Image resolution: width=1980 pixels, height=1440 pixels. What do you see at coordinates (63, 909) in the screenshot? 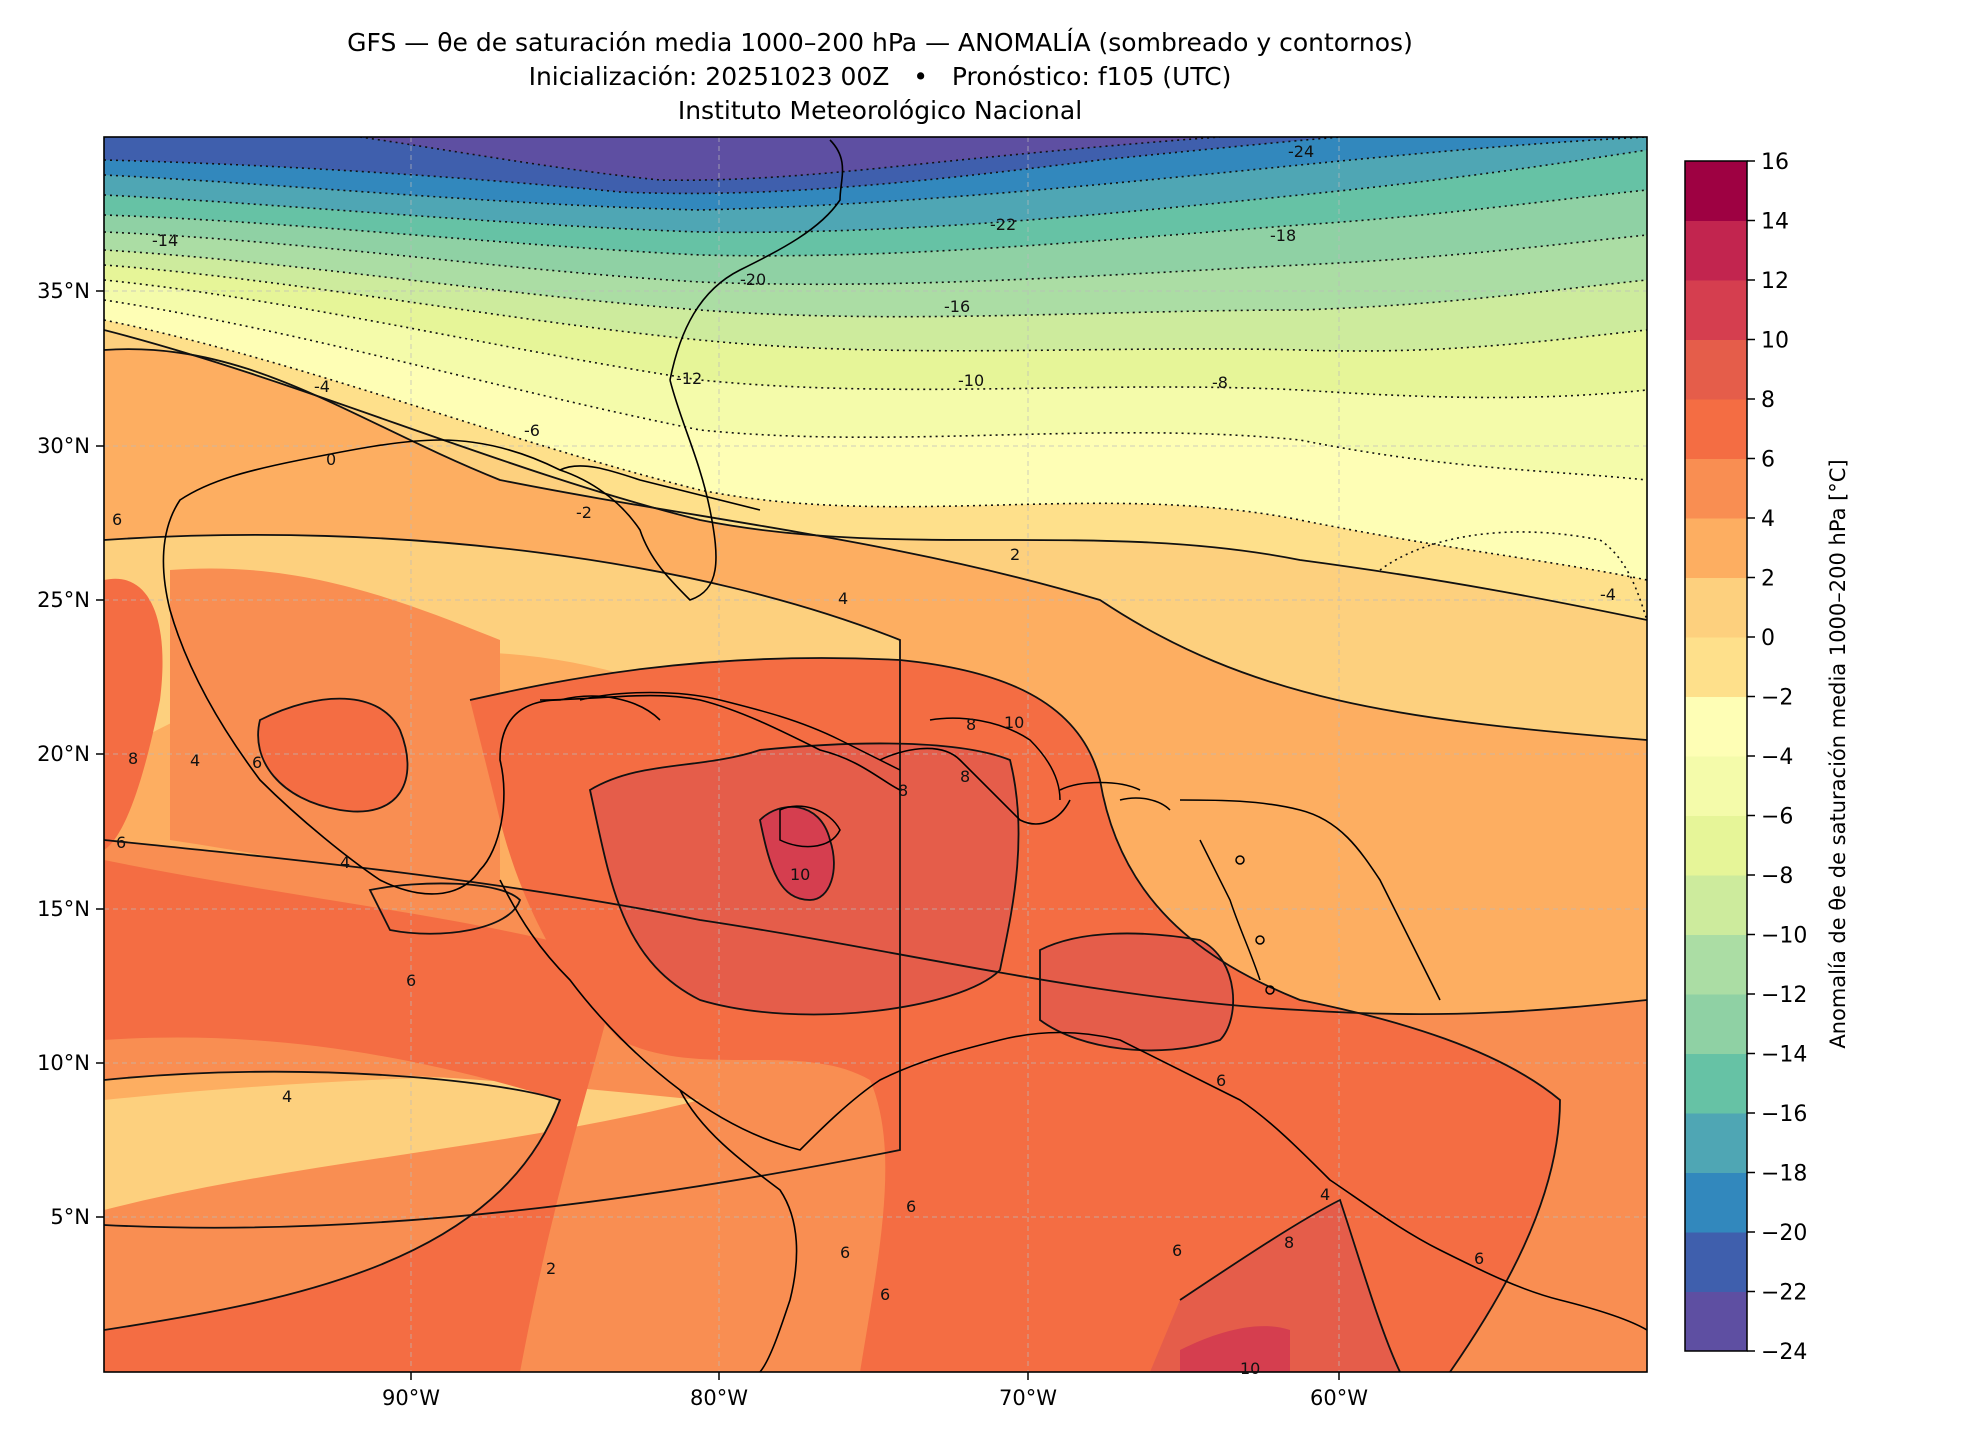
I see `lat-tick-label: 15°N` at bounding box center [63, 909].